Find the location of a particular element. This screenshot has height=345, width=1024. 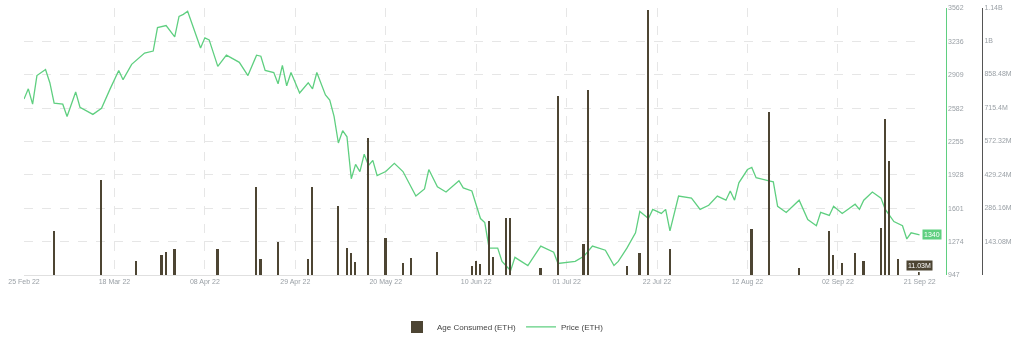

legend-label: Age Consumed (ETH) is located at coordinates (477, 327).